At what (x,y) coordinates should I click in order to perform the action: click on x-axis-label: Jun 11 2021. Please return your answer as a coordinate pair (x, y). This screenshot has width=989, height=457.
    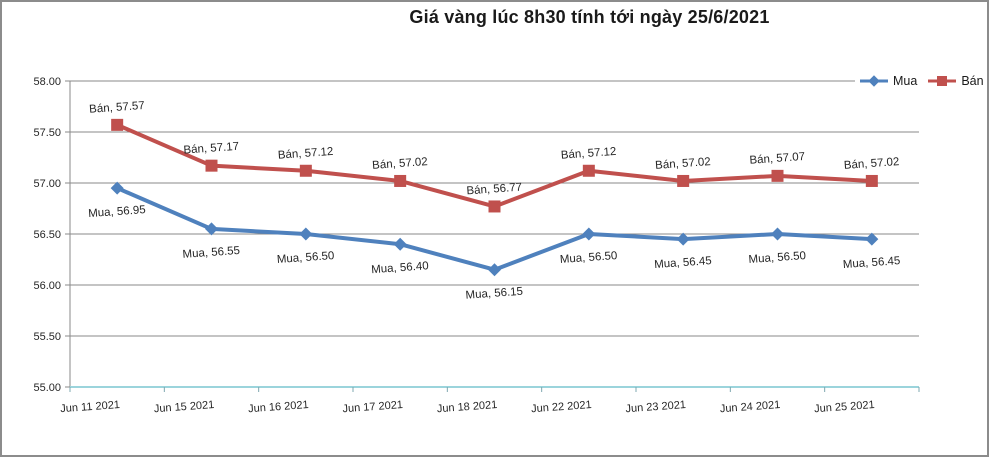
    Looking at the image, I should click on (90, 407).